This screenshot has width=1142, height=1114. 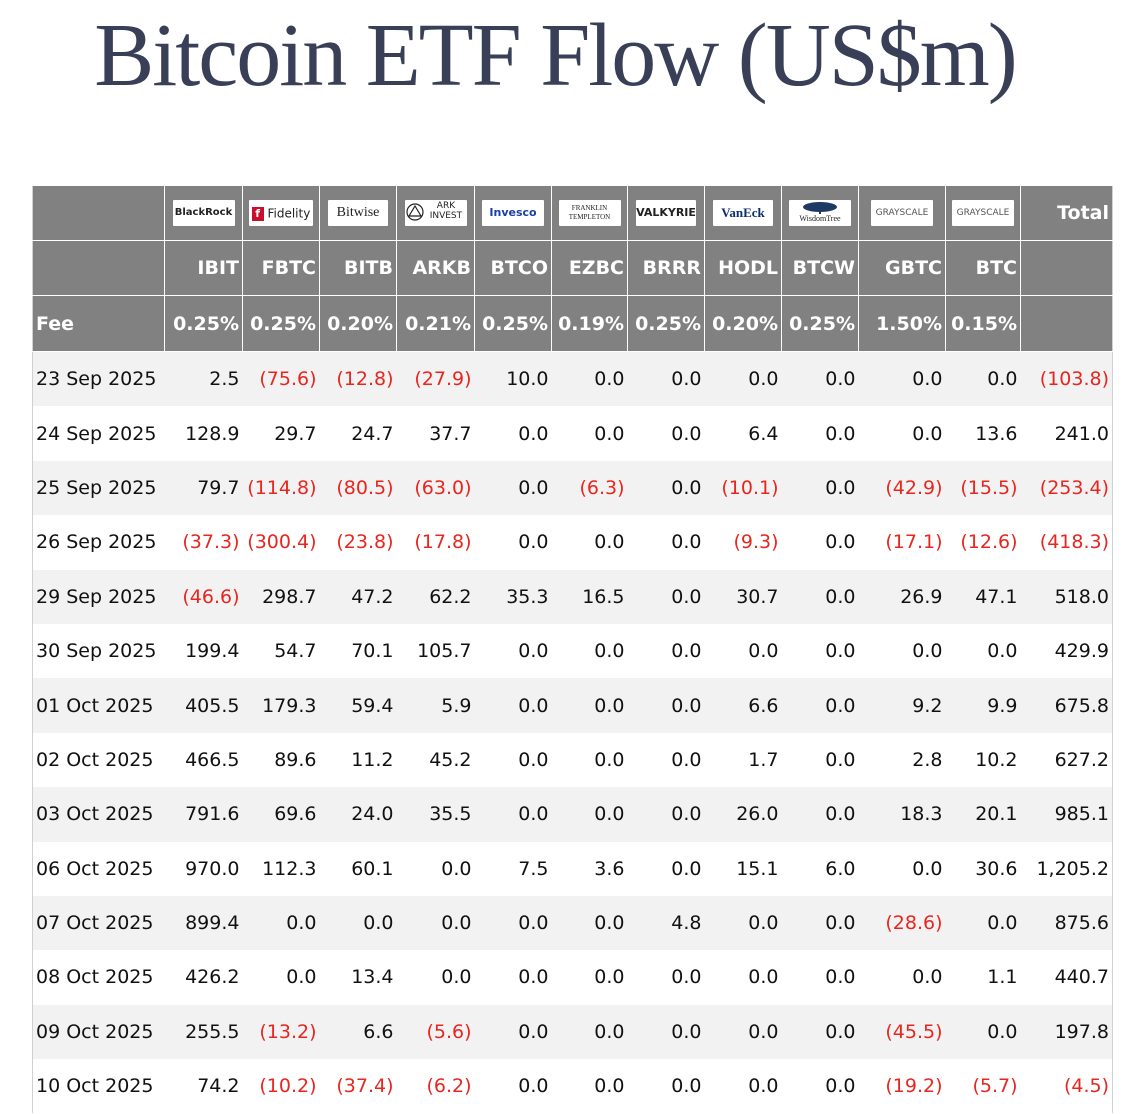 What do you see at coordinates (435, 814) in the screenshot?
I see `flow-value: 35.5` at bounding box center [435, 814].